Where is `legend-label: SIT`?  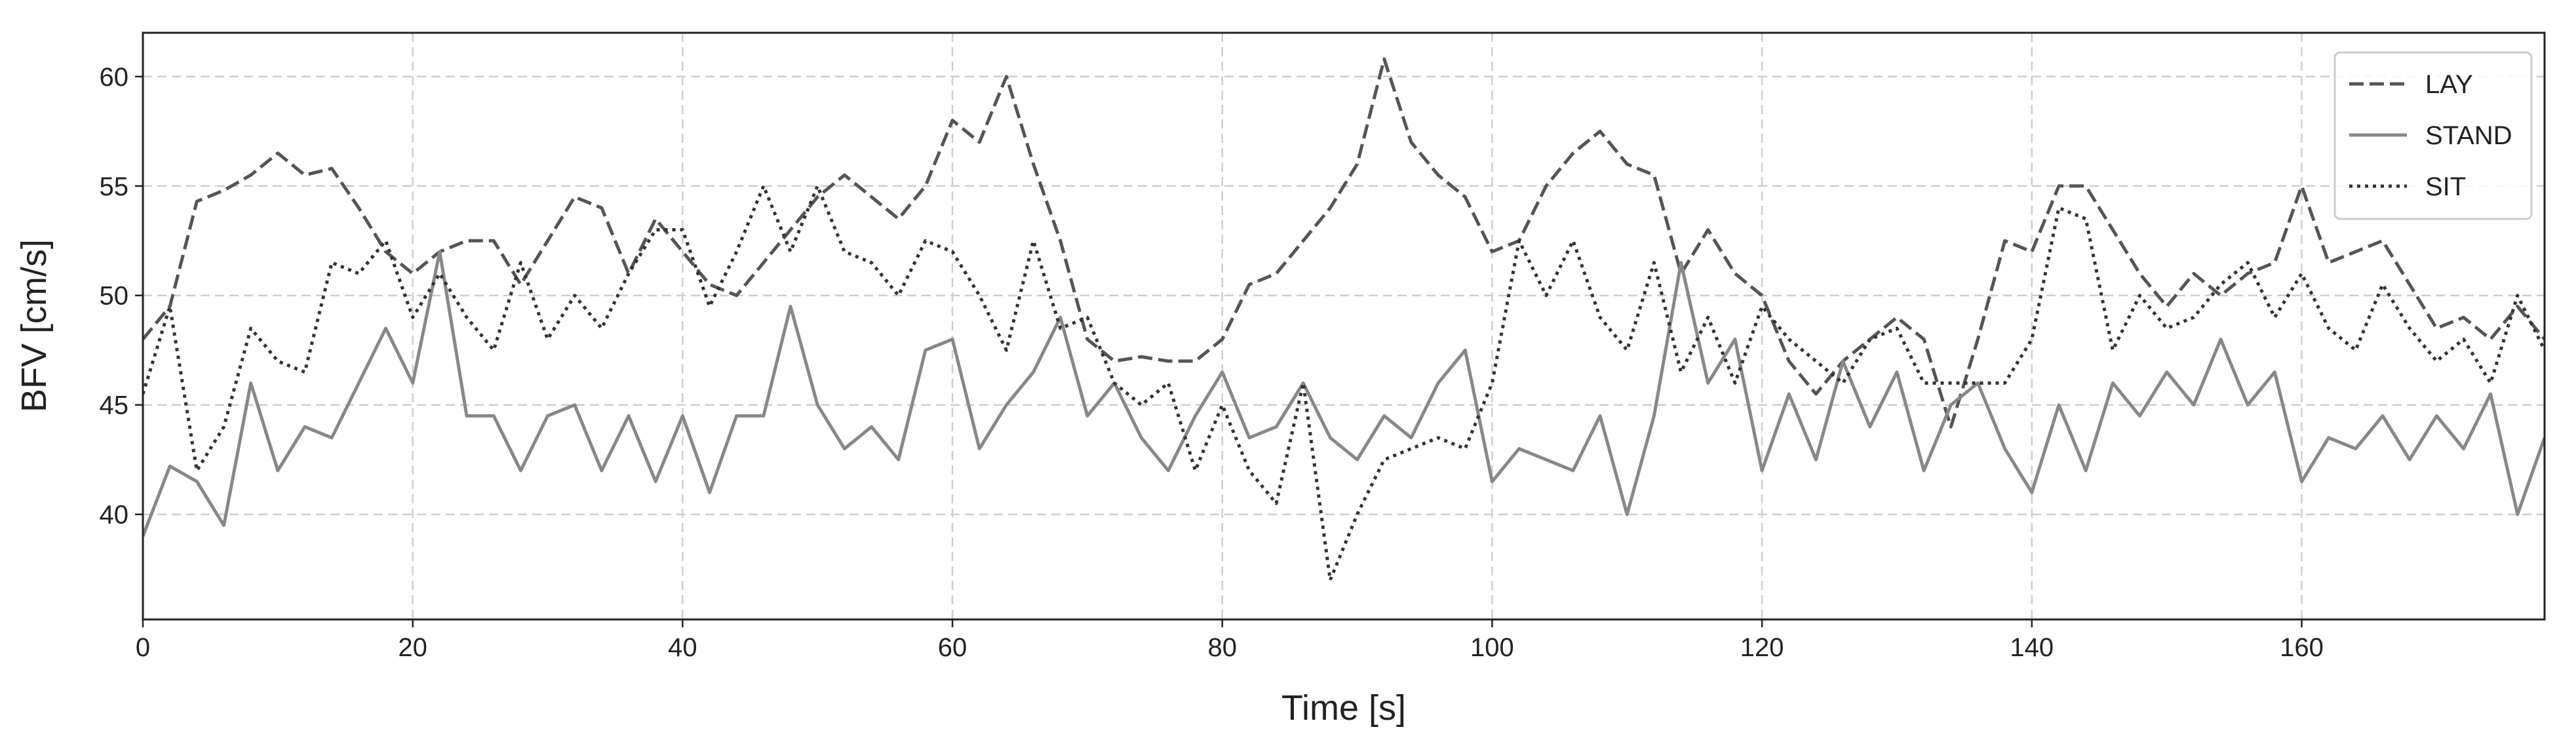 legend-label: SIT is located at coordinates (2445, 186).